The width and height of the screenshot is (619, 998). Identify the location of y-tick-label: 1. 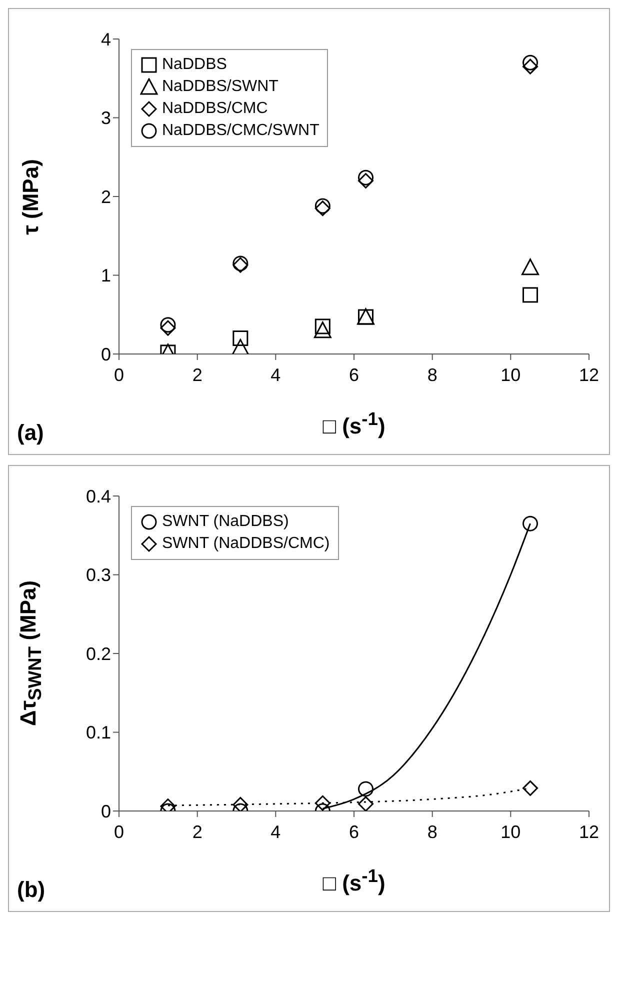
(105, 276).